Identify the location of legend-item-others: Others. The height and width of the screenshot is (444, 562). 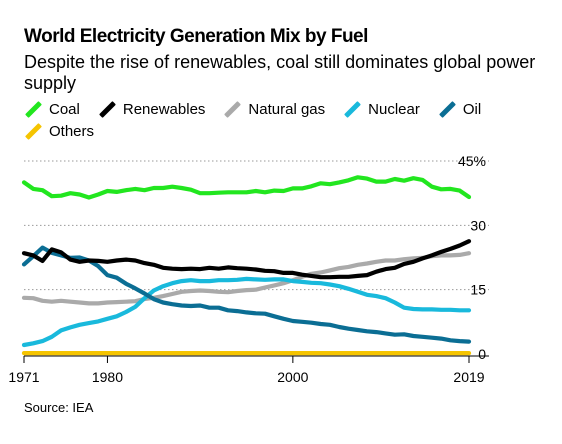
(59, 131).